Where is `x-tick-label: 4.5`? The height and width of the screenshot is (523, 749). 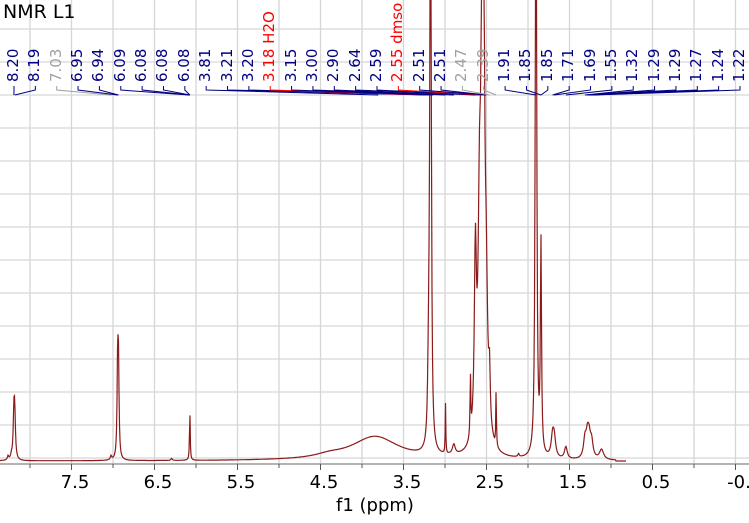
x-tick-label: 4.5 is located at coordinates (324, 482).